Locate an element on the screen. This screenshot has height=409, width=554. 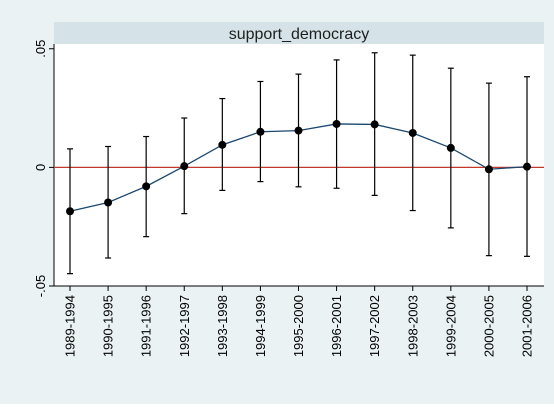
y-axis-ticks: -.05 0 .05 is located at coordinates (43, 168).